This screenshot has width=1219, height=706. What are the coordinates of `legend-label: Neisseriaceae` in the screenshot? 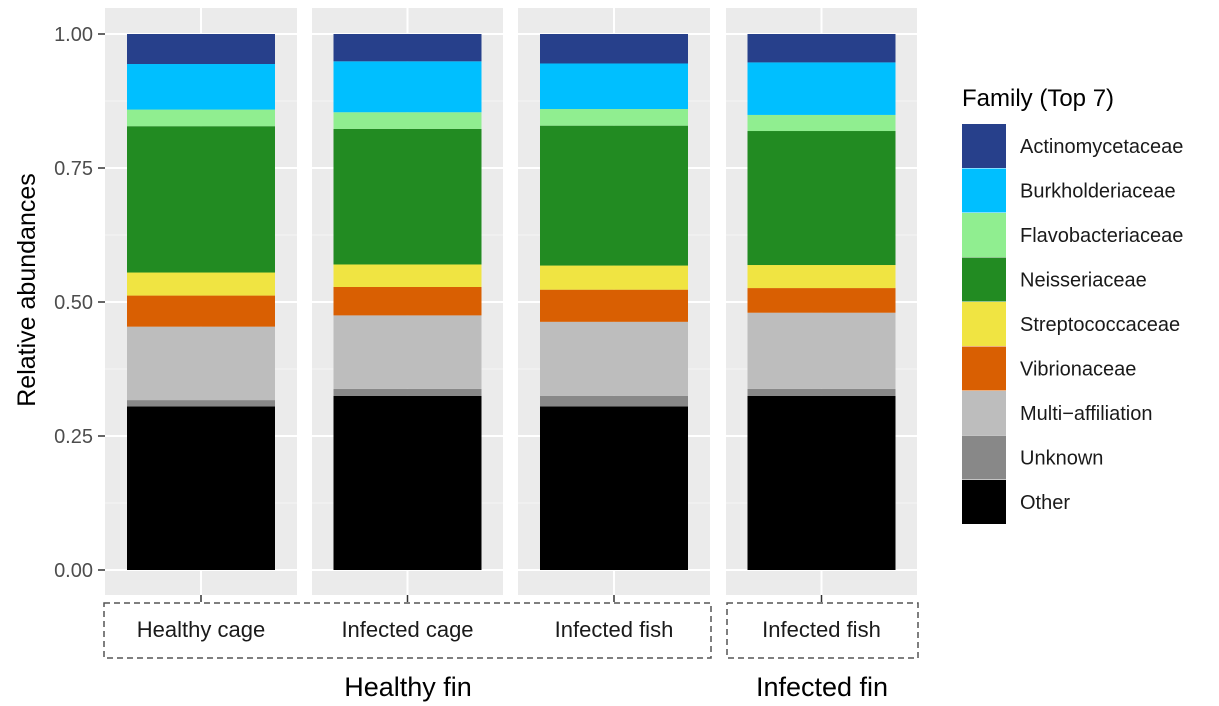 It's located at (1083, 281).